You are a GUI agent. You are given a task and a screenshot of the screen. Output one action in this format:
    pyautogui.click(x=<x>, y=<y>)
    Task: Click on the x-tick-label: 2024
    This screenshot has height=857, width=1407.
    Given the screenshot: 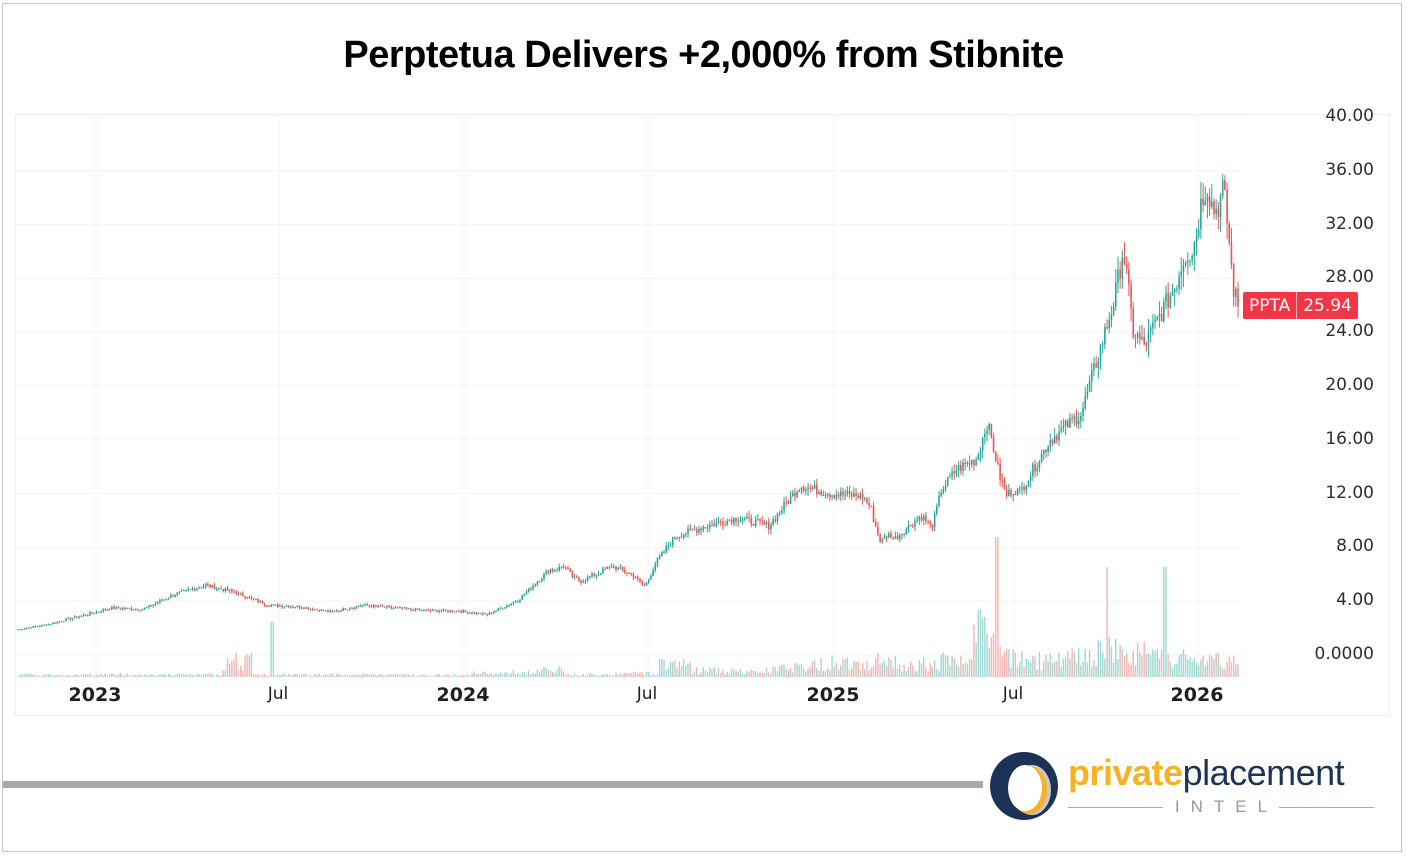 What is the action you would take?
    pyautogui.click(x=463, y=695)
    